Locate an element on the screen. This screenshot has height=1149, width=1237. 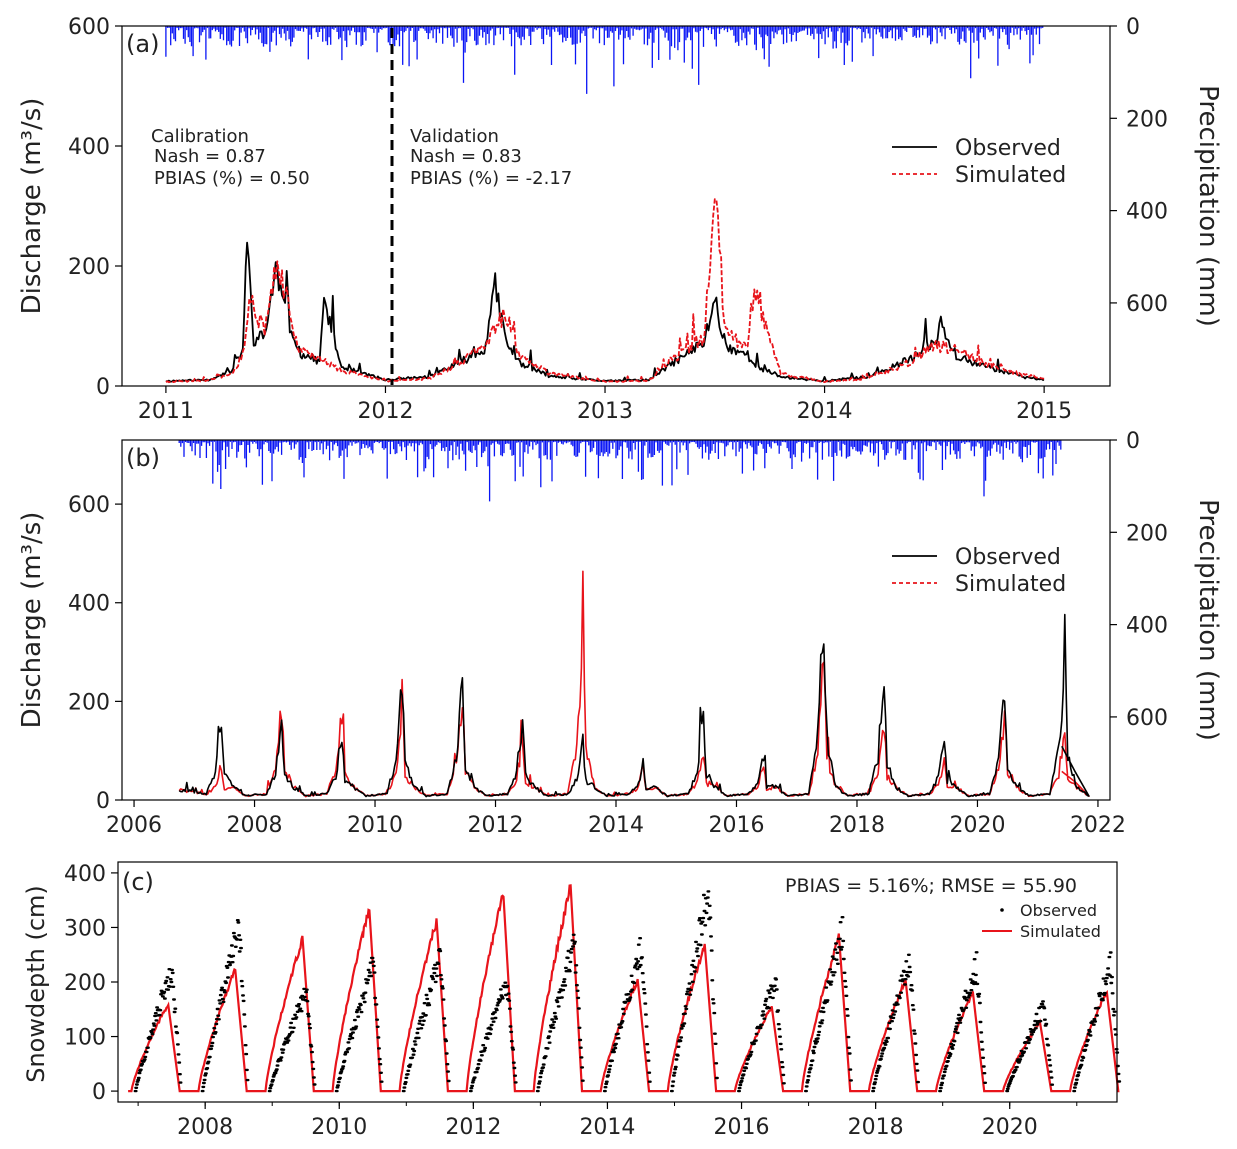
panel-b-legend: Observed Simulated is located at coordinates (979, 571).